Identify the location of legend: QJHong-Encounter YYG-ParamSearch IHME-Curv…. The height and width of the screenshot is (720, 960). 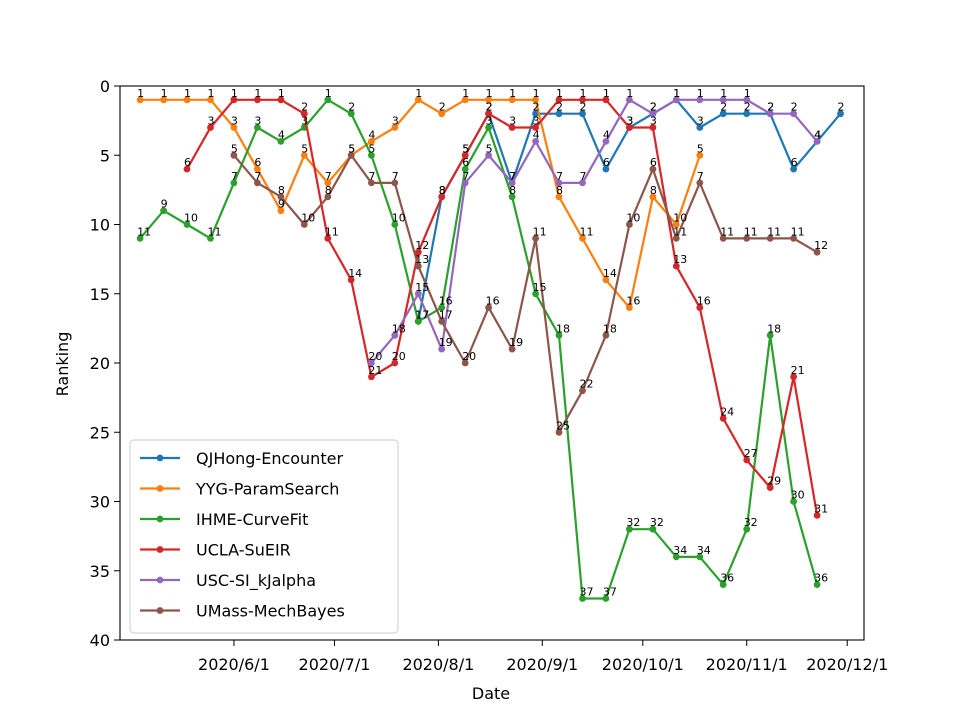
(264, 536).